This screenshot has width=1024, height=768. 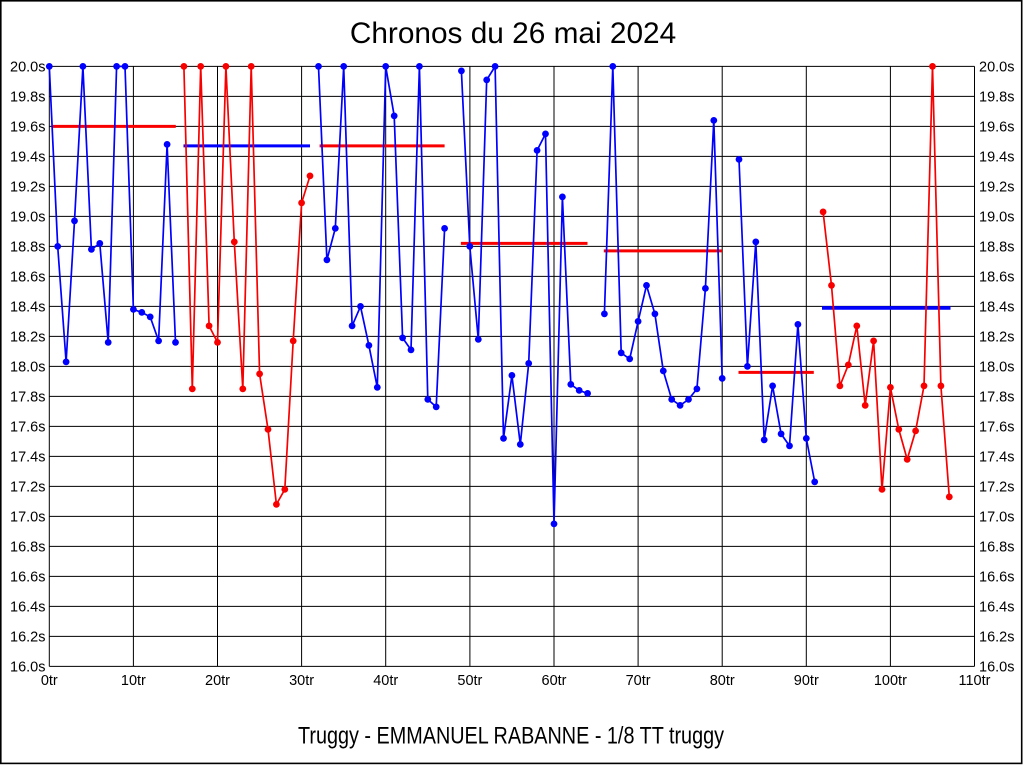 I want to click on svg-text: 90tr, so click(x=806, y=681).